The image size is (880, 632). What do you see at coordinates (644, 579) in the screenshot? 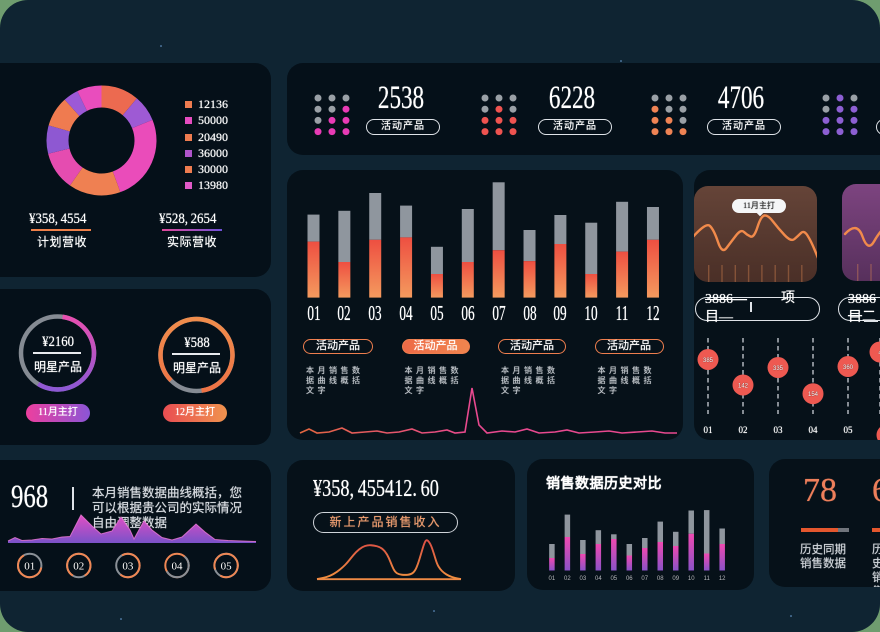
I see `svg-text: 07` at bounding box center [644, 579].